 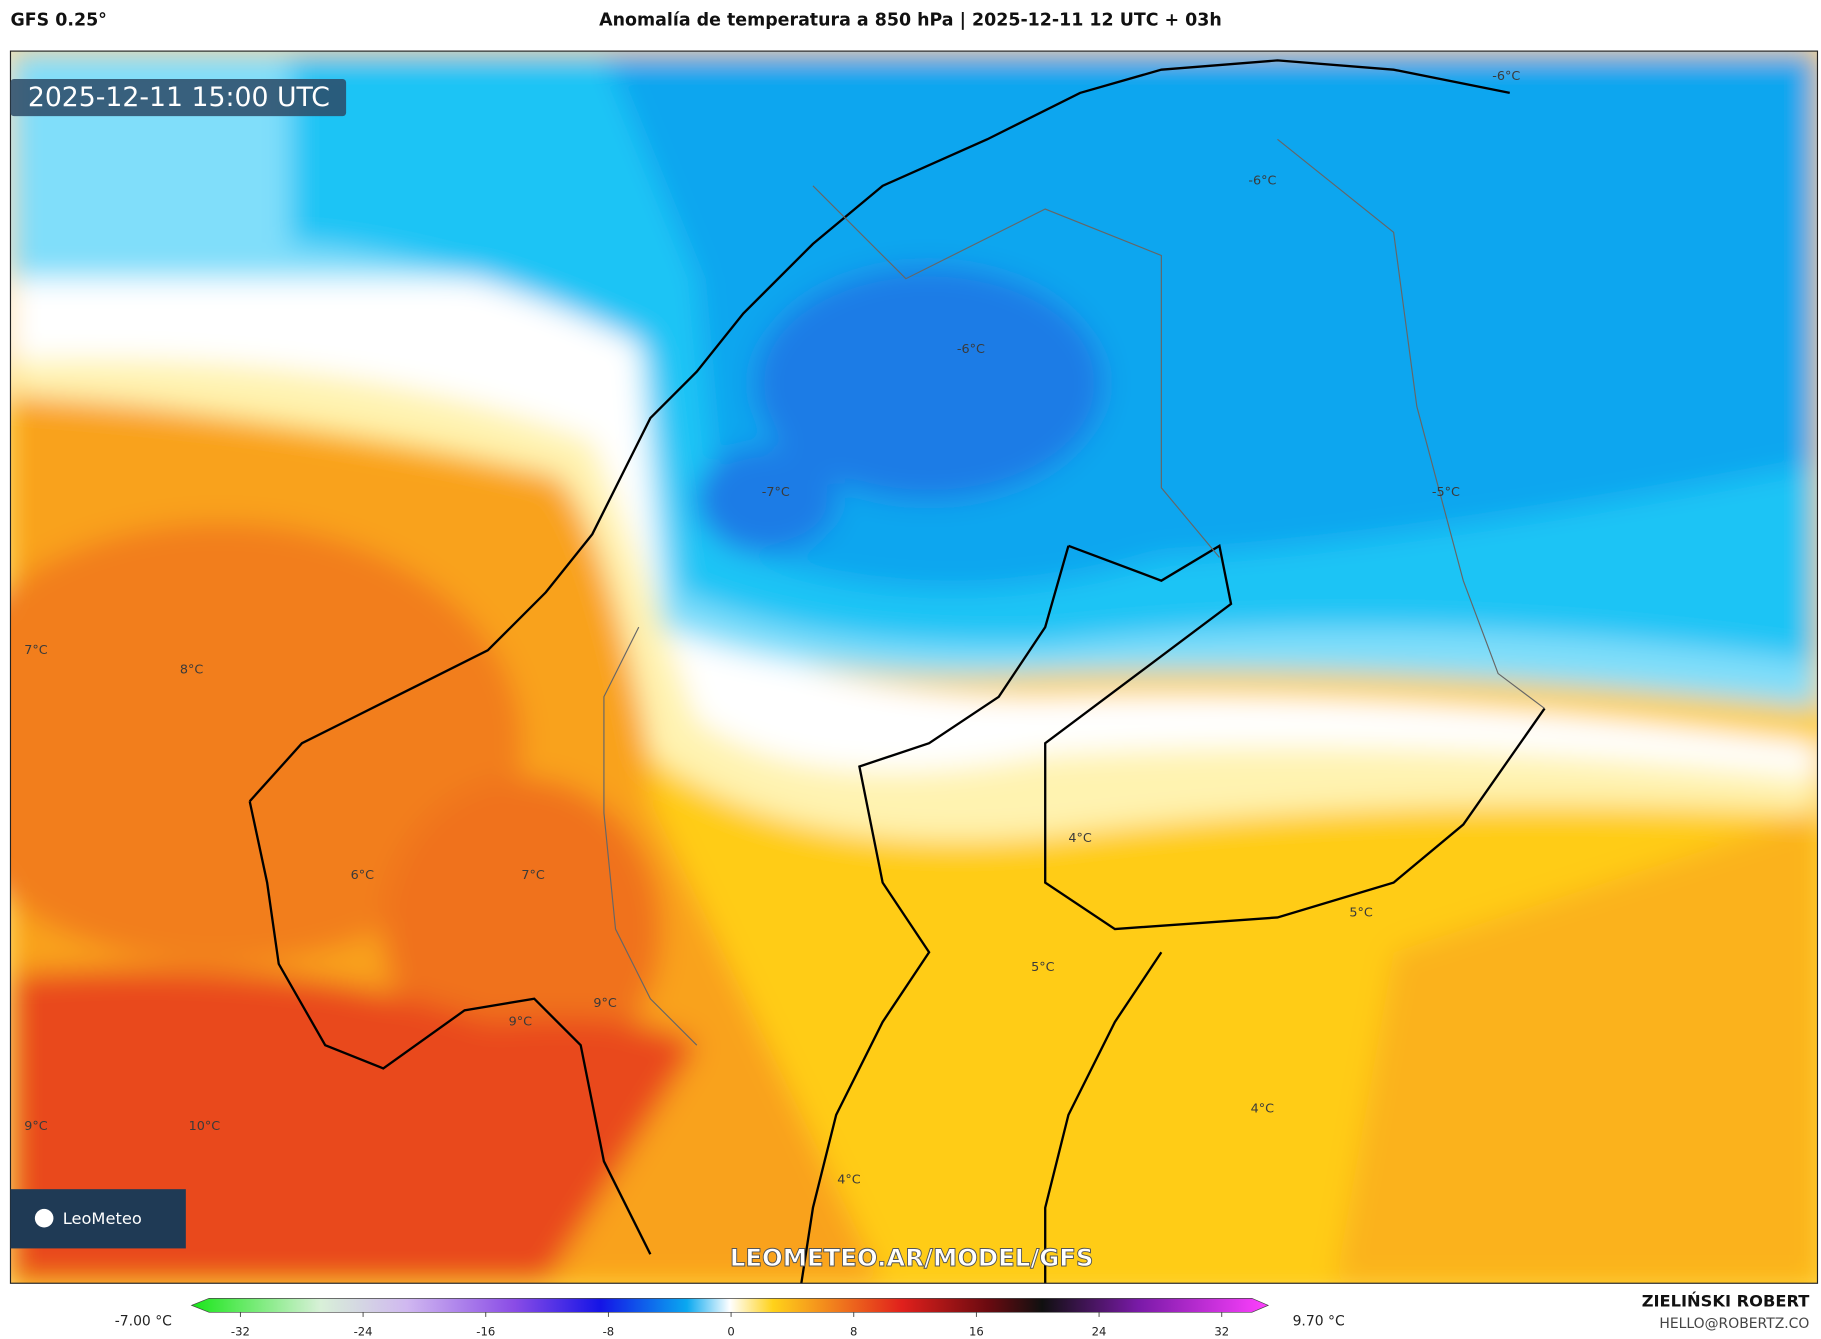 I want to click on logo-text: LeoMeteo, so click(x=102, y=1218).